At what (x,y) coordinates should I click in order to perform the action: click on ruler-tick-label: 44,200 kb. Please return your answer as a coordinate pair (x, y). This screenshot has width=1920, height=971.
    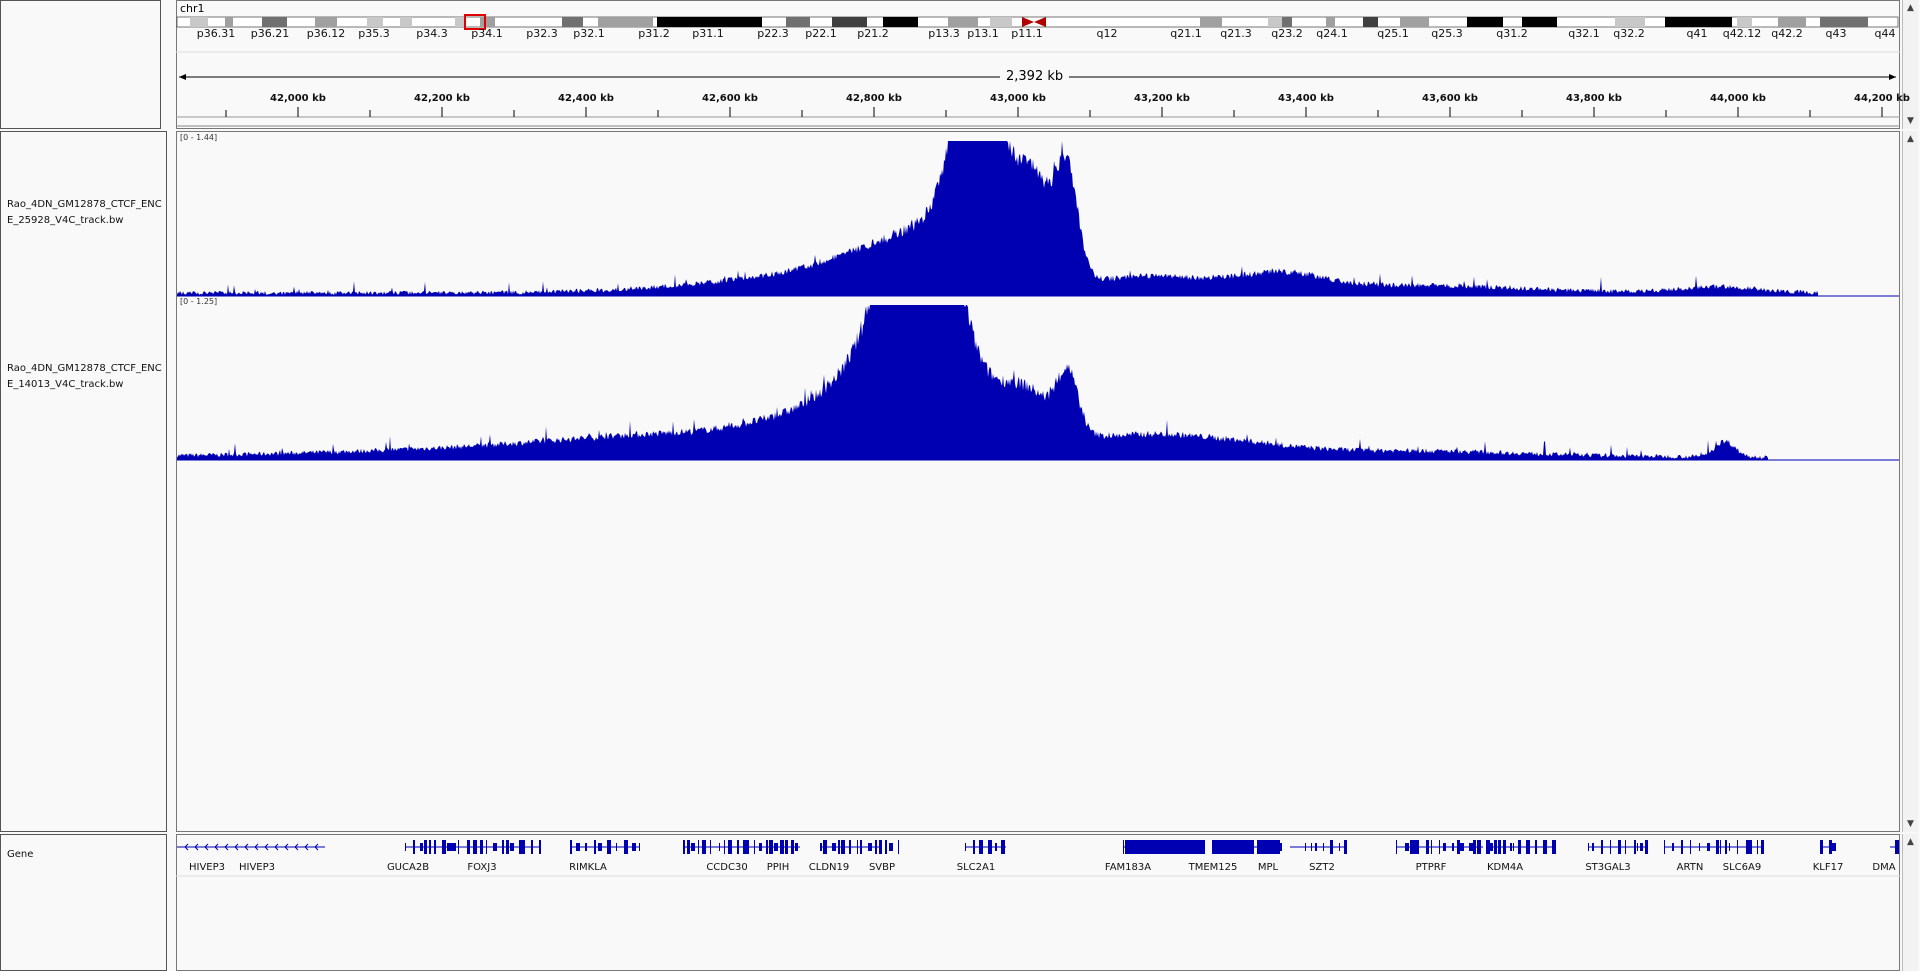
    Looking at the image, I should click on (1882, 98).